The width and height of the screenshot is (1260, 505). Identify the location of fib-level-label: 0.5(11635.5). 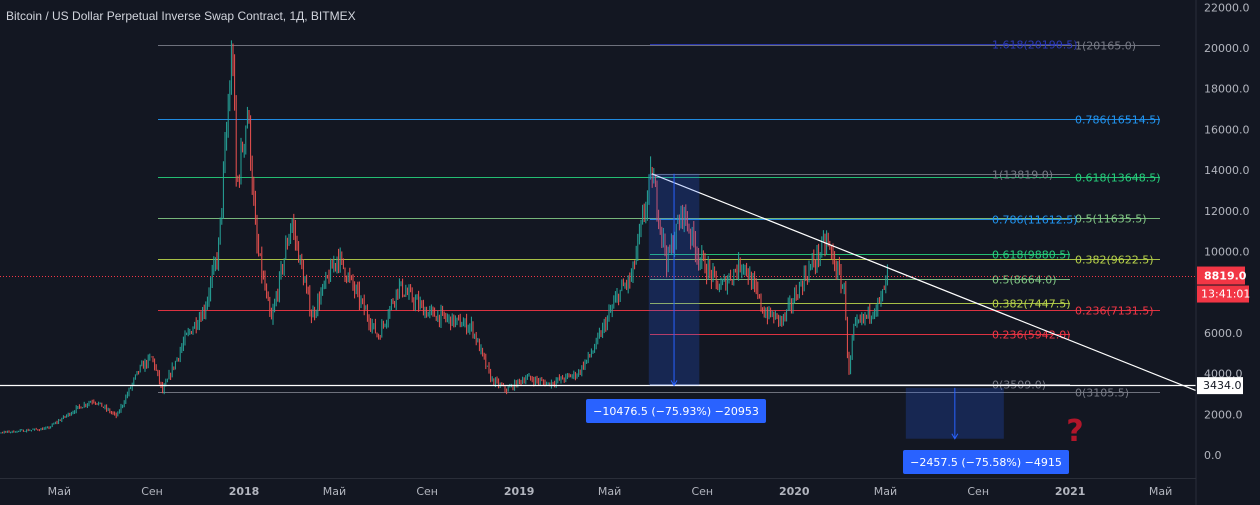
(1111, 219).